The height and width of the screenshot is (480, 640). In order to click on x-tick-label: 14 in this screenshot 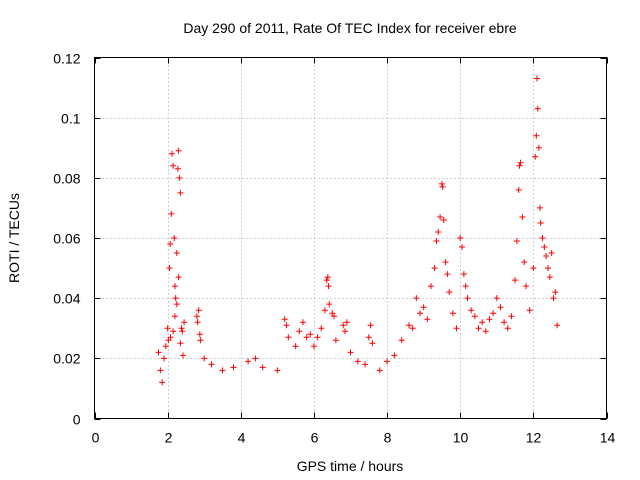, I will do `click(608, 438)`.